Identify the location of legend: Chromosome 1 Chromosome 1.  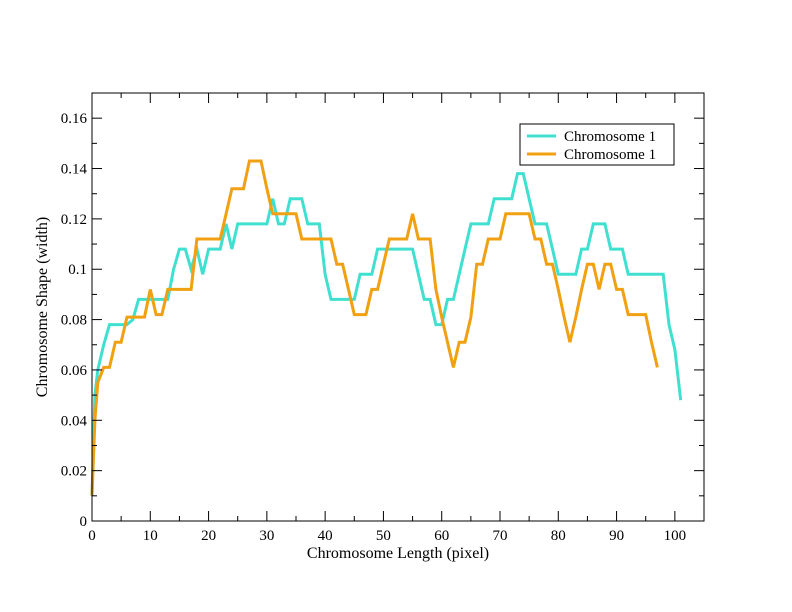
(597, 144).